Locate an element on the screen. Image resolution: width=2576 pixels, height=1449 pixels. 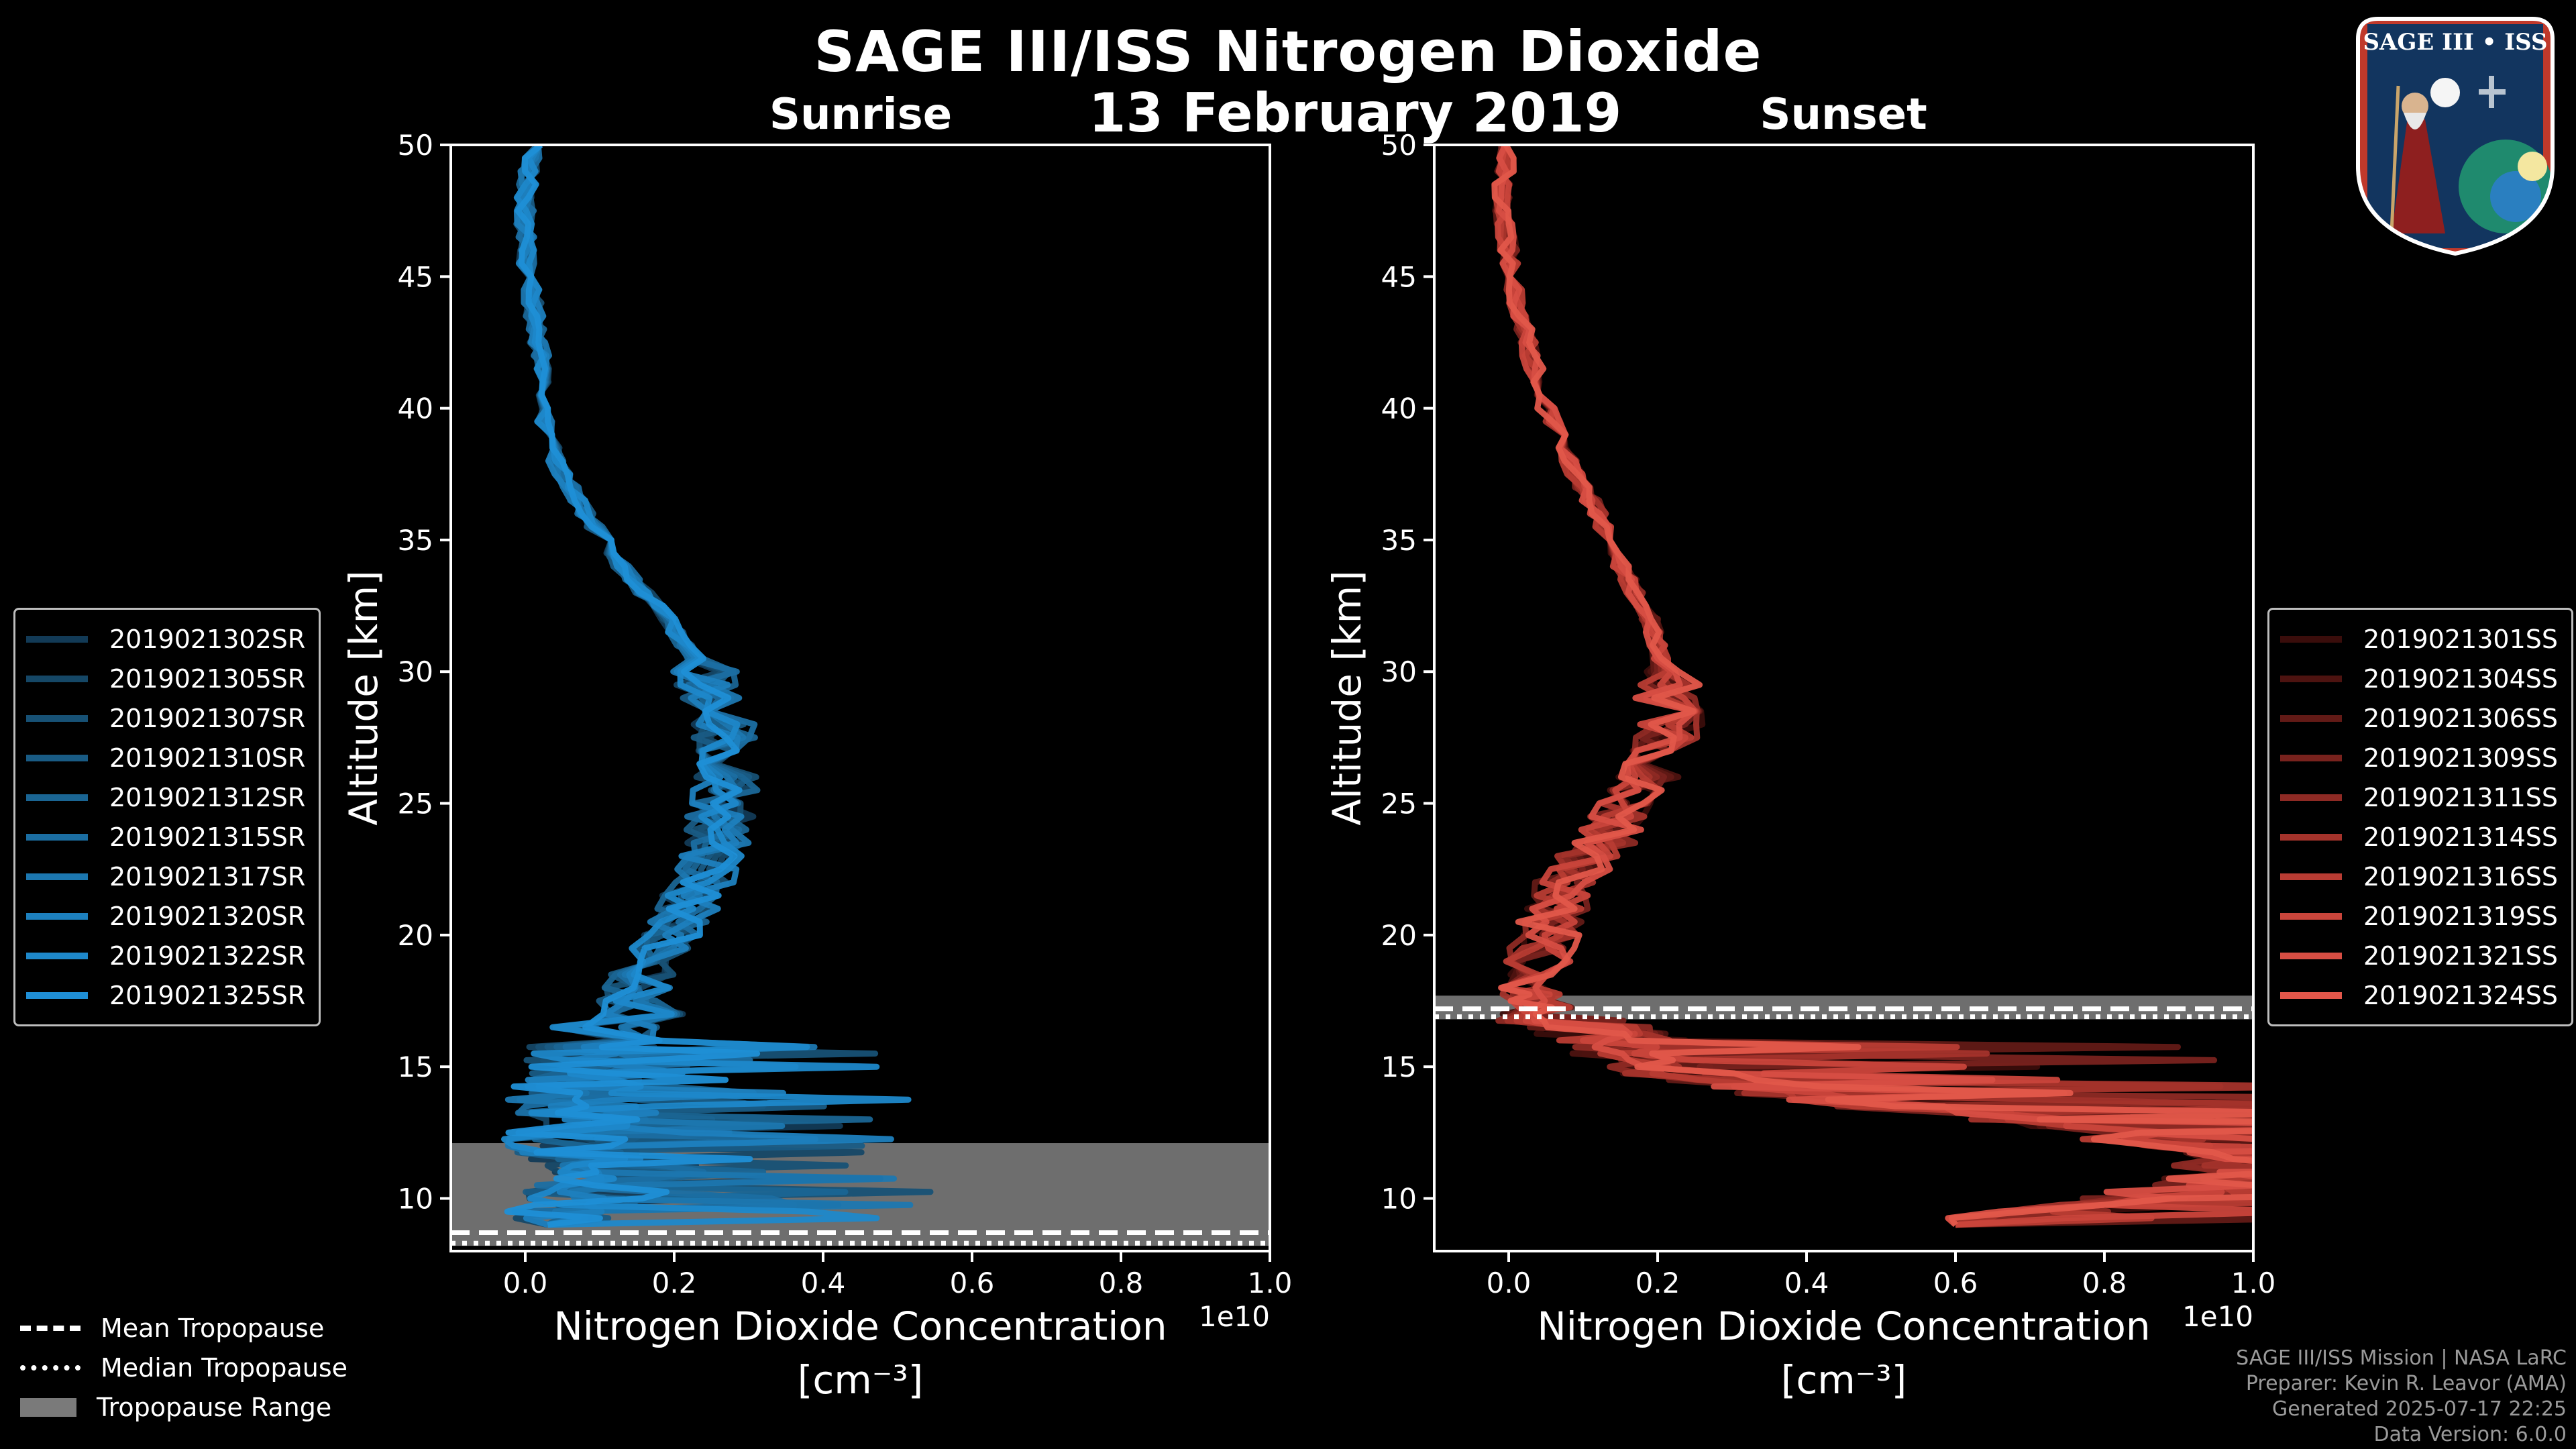
legend-label: 2019021307SR is located at coordinates (207, 718).